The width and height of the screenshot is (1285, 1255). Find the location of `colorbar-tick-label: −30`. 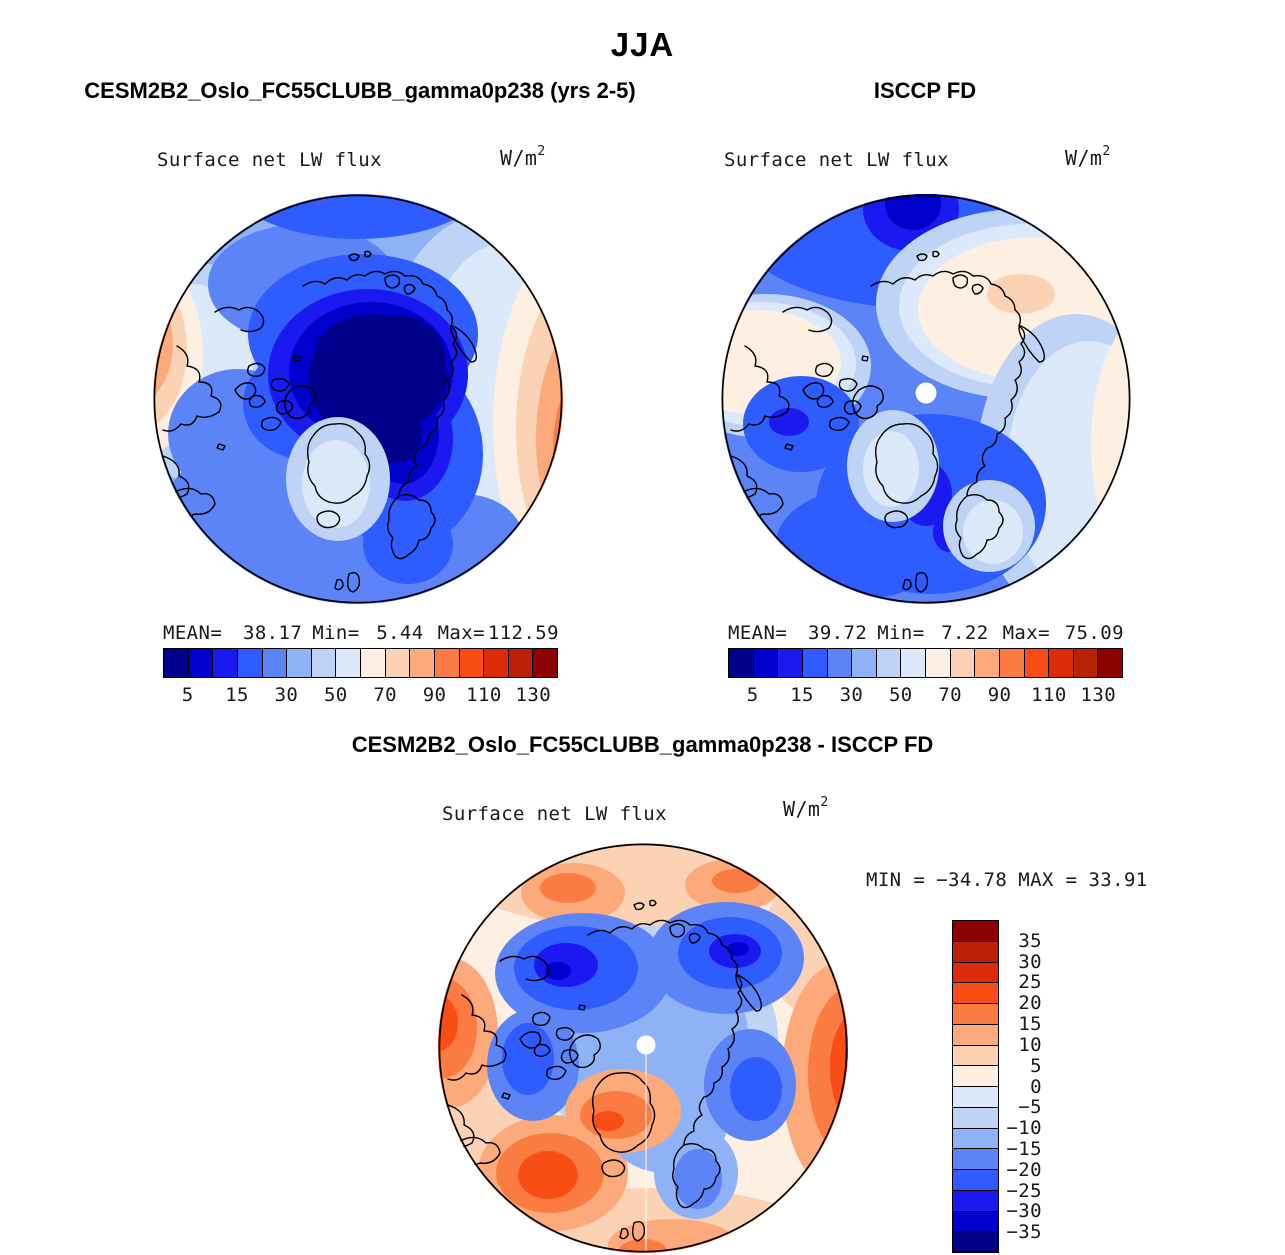

colorbar-tick-label: −30 is located at coordinates (1024, 1211).